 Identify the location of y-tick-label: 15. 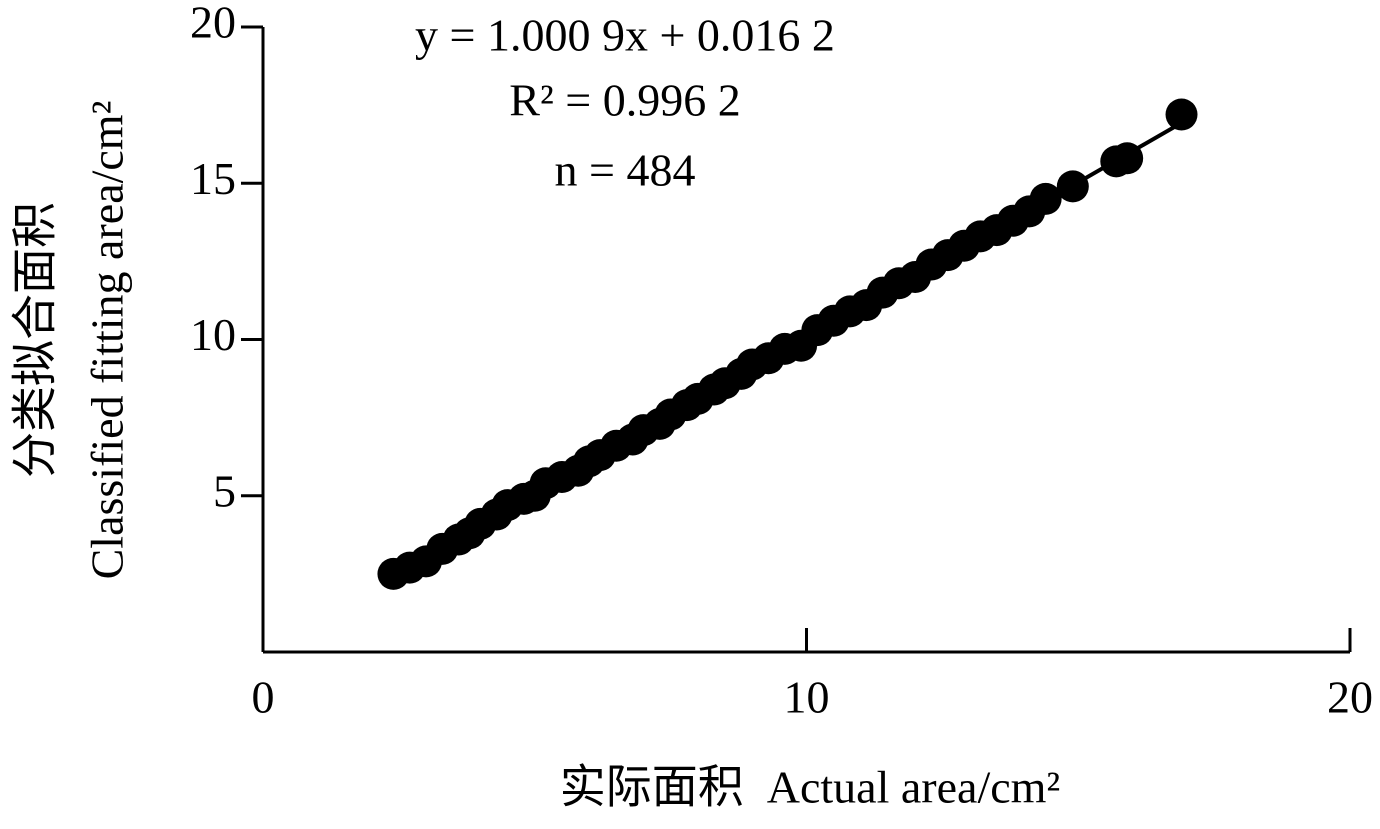
(213, 178).